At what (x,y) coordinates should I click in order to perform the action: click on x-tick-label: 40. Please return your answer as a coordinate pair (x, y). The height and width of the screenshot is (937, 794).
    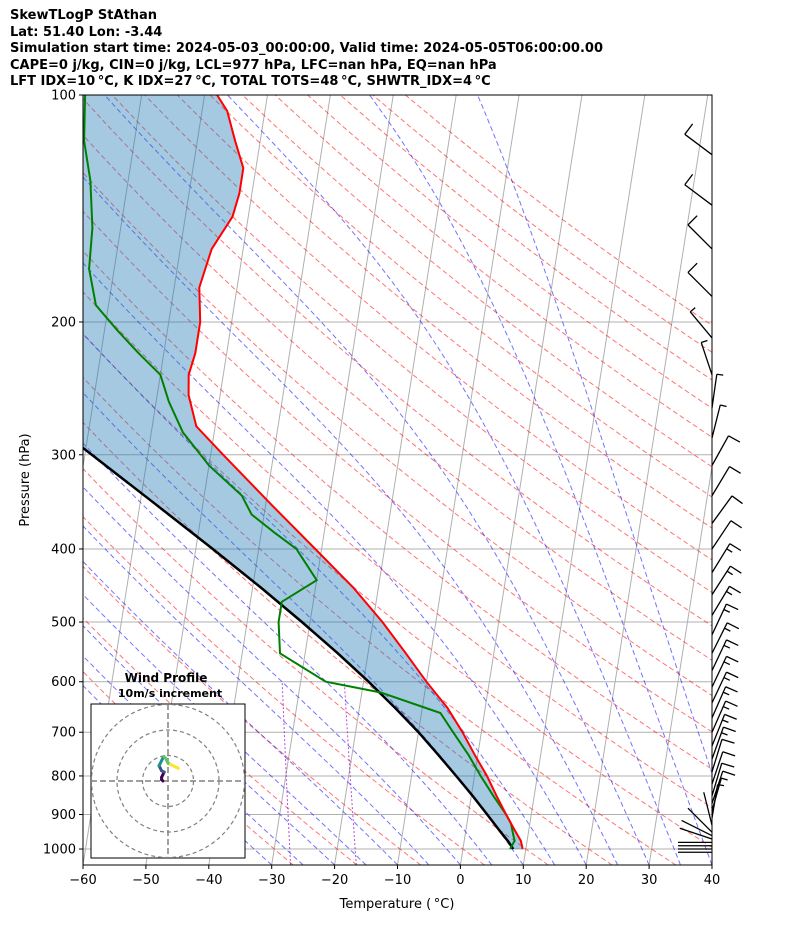
    Looking at the image, I should click on (712, 880).